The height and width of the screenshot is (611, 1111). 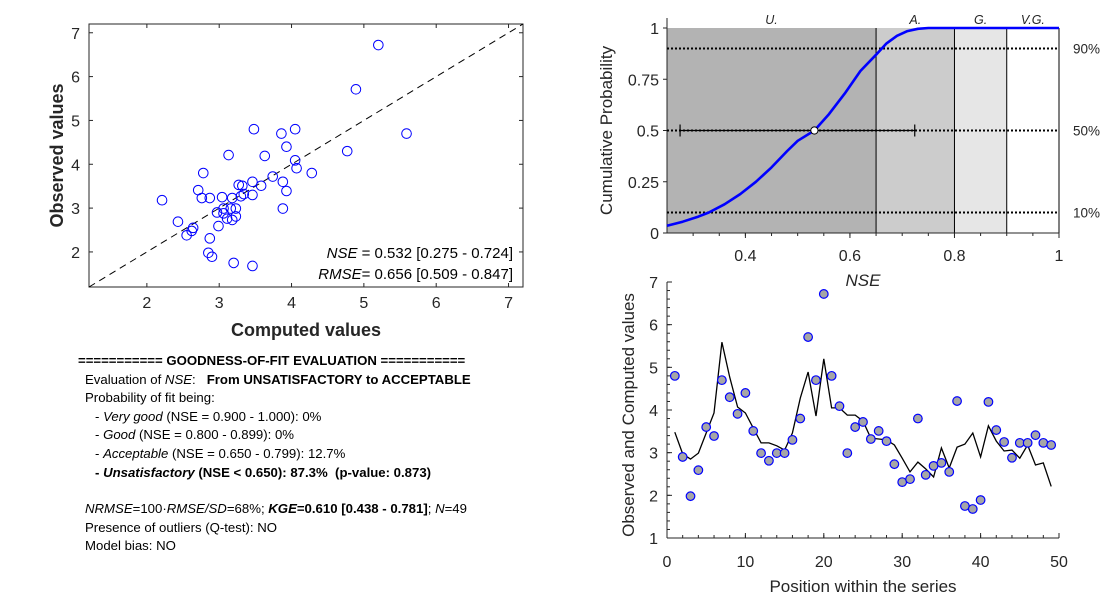 What do you see at coordinates (57, 155) in the screenshot?
I see `y-axis-label: Observed values` at bounding box center [57, 155].